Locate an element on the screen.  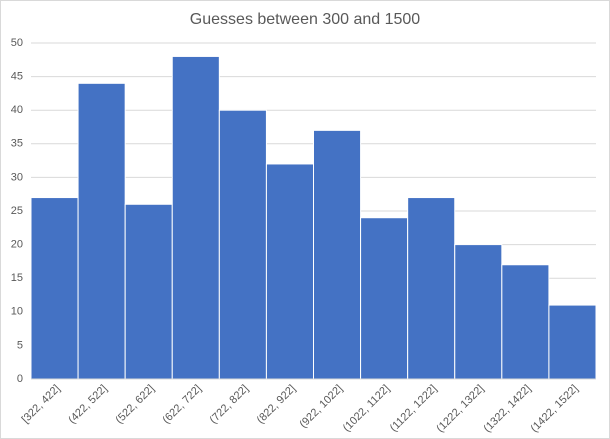
y-tick-label: 20 is located at coordinates (17, 245).